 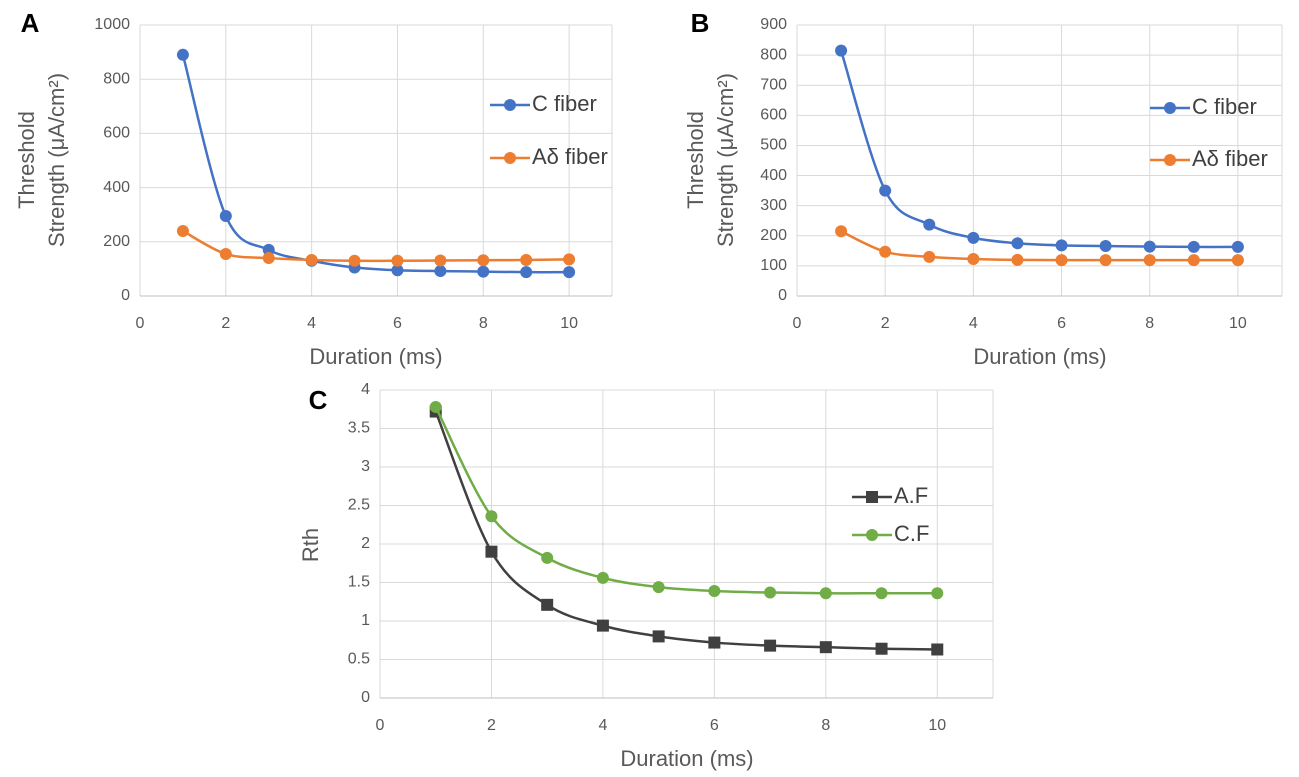 I want to click on panel-label: B, so click(x=700, y=23).